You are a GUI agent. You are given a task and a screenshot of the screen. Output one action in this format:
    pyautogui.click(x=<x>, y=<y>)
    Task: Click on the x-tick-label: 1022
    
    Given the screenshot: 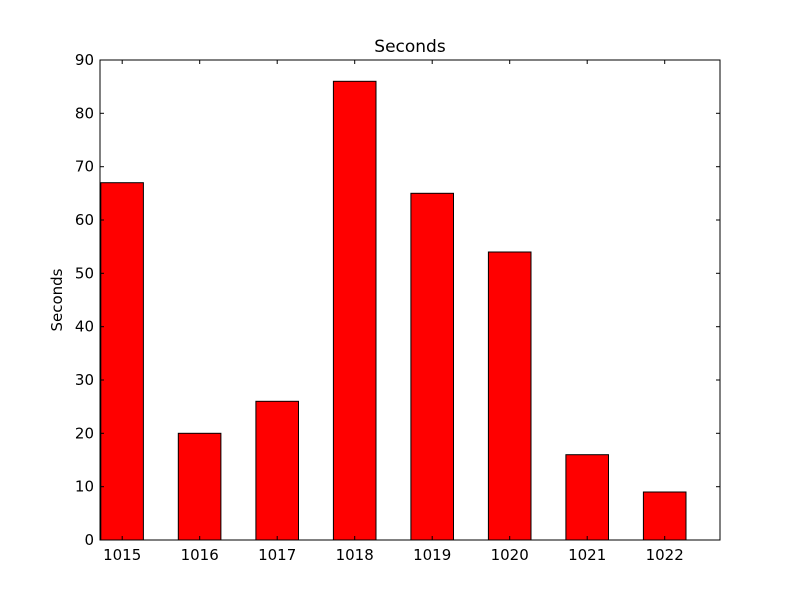 What is the action you would take?
    pyautogui.click(x=665, y=555)
    